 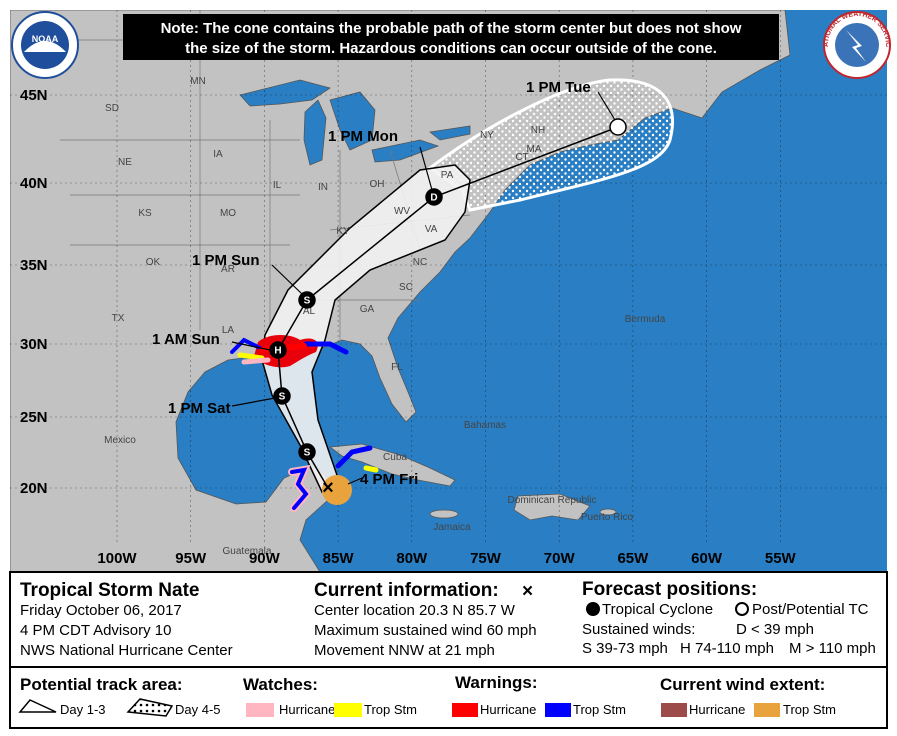 What do you see at coordinates (247, 551) in the screenshot?
I see `place-label: Guatemala` at bounding box center [247, 551].